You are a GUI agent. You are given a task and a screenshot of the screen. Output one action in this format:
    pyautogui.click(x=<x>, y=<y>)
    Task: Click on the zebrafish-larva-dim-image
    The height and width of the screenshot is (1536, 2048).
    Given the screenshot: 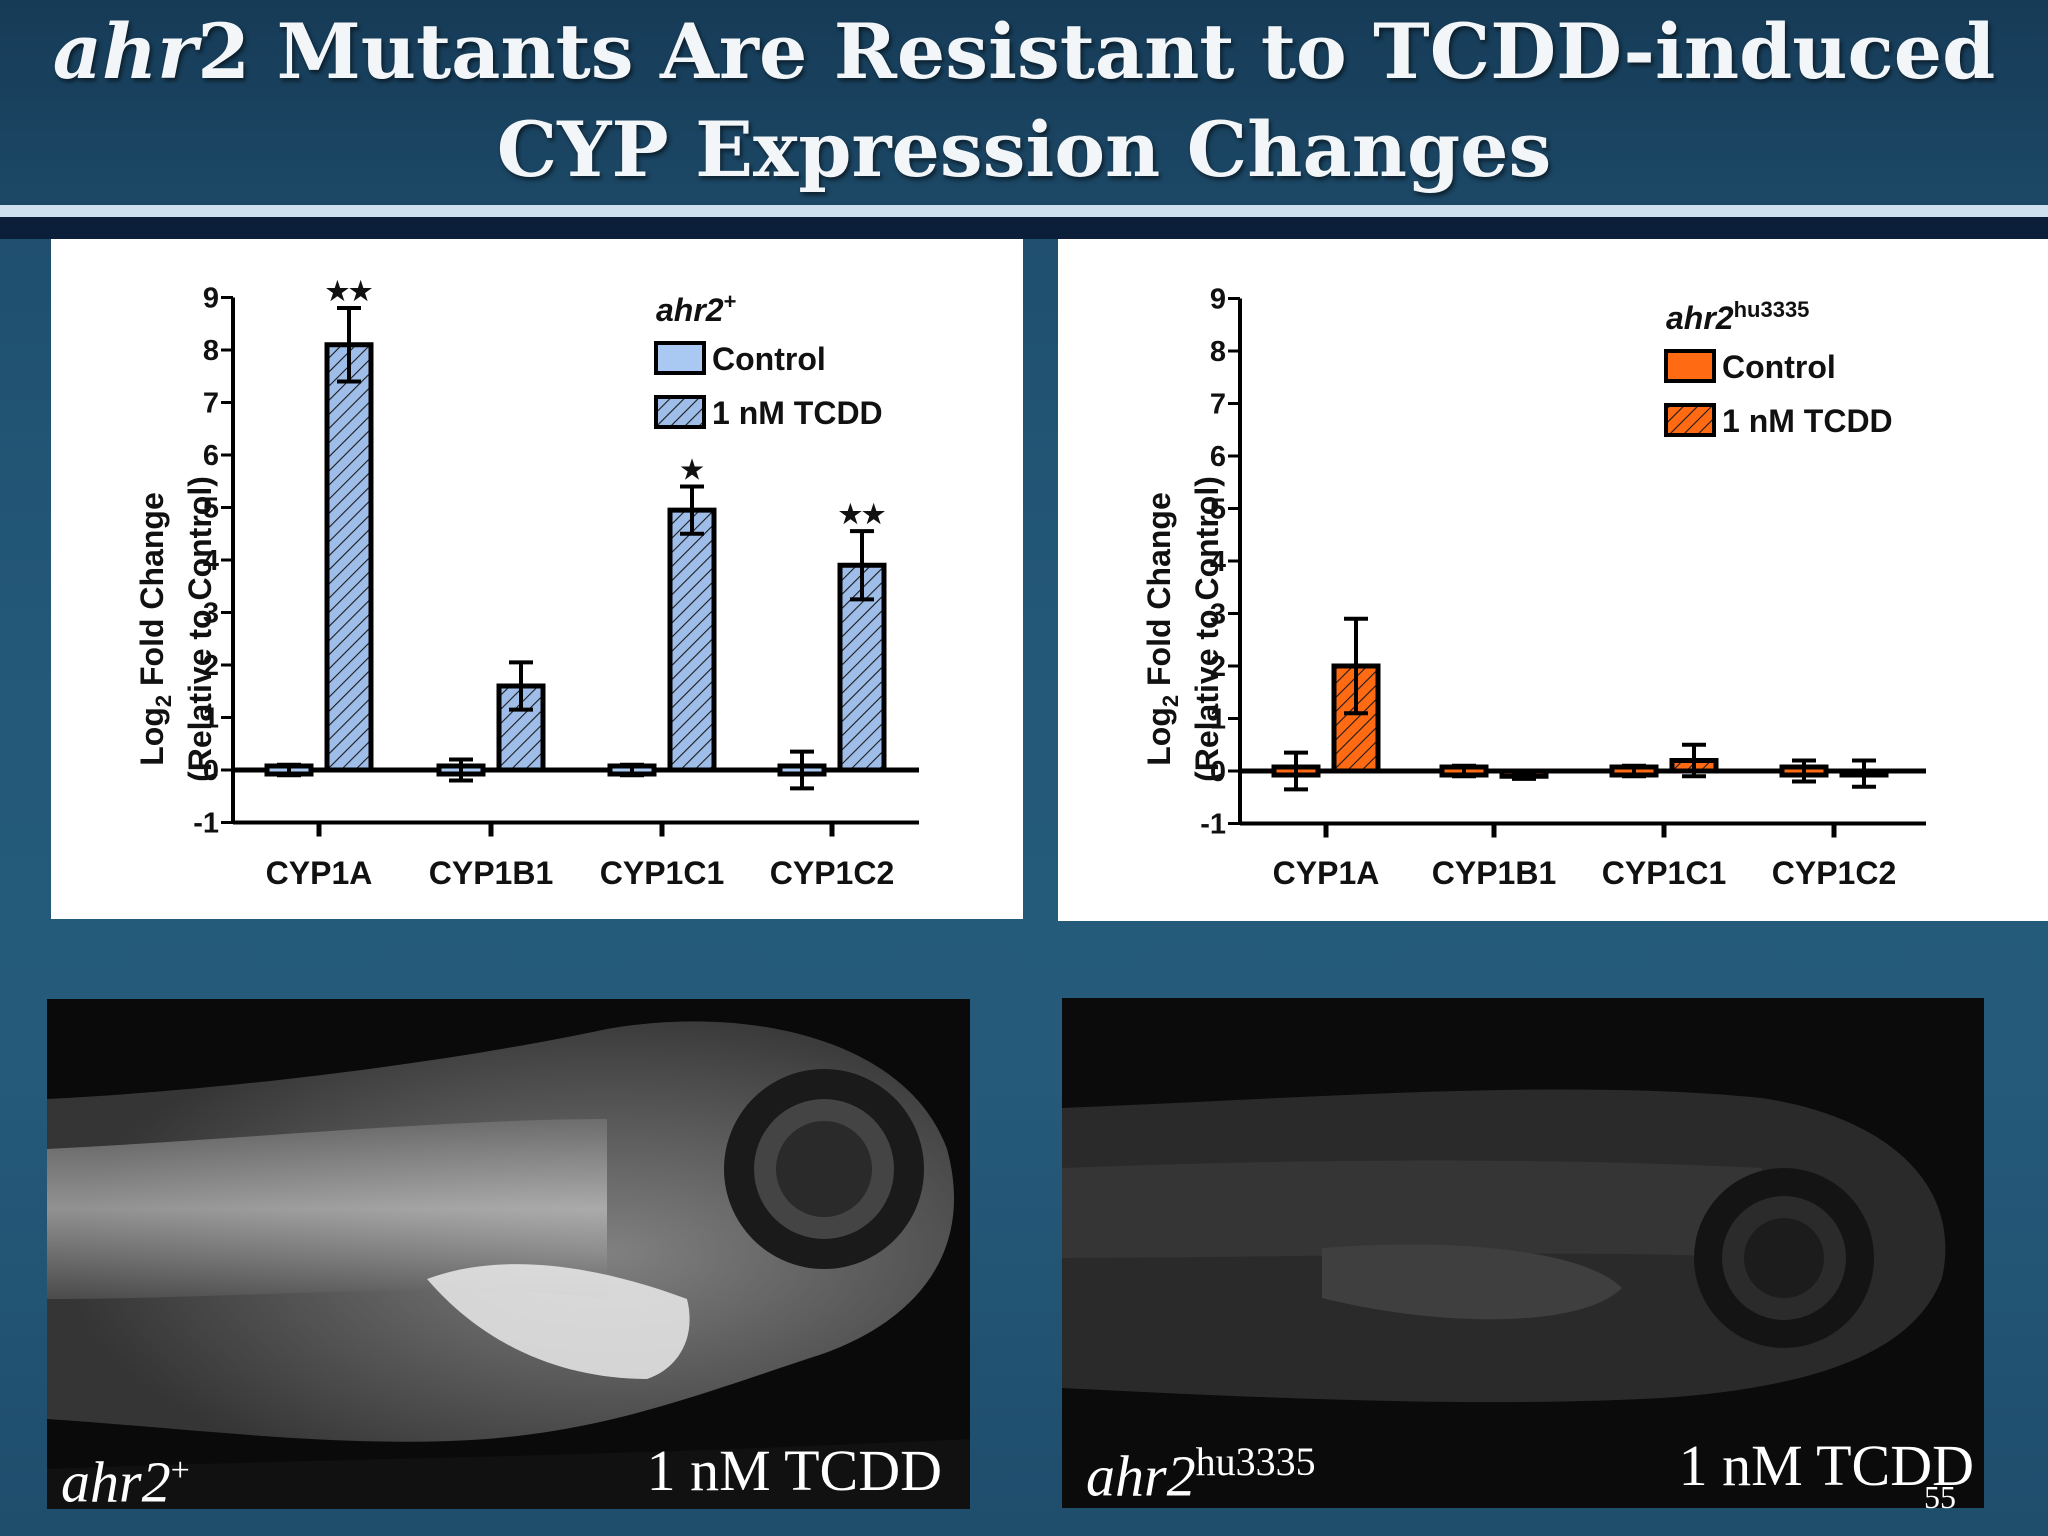 What is the action you would take?
    pyautogui.click(x=1523, y=1253)
    